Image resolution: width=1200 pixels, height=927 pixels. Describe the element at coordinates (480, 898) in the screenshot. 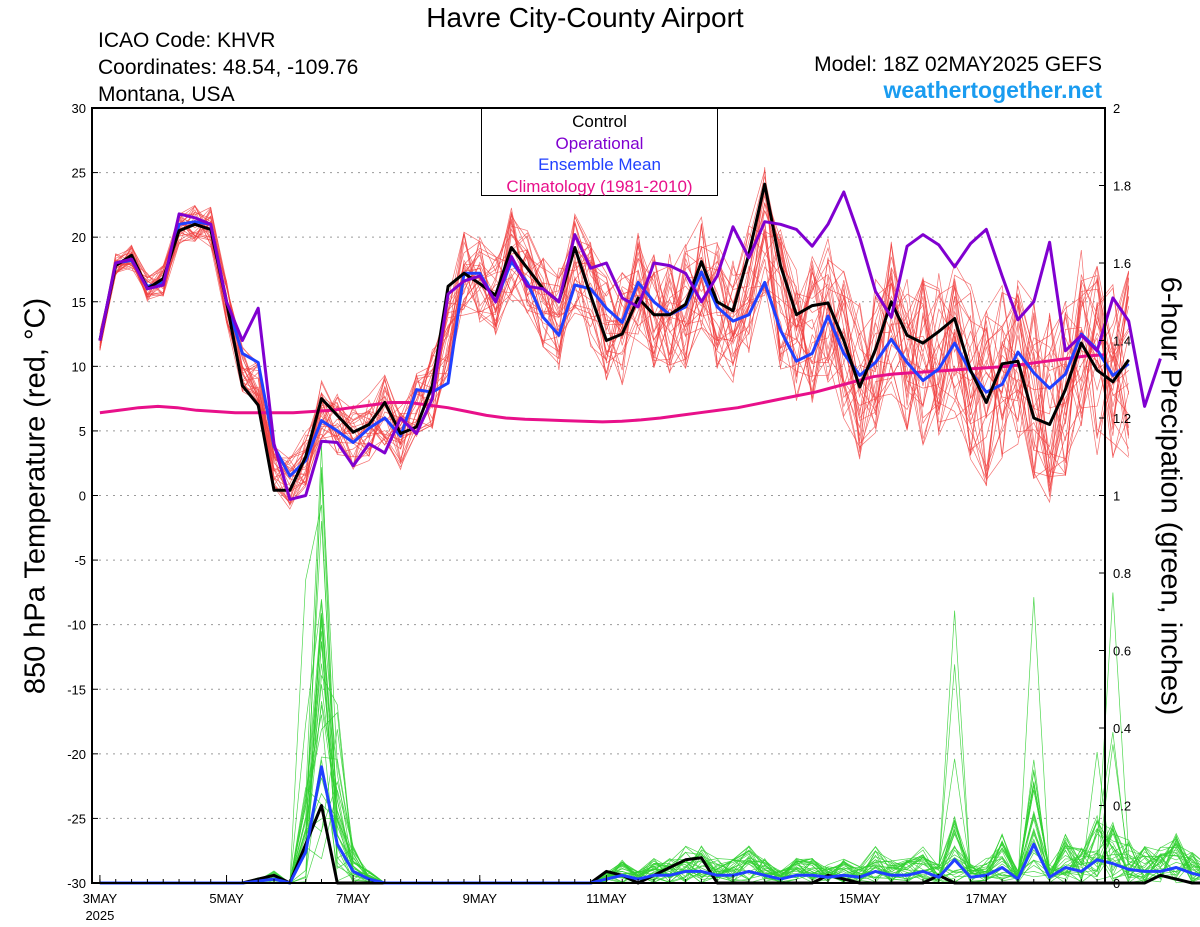

I see `x-tick-label: 9MAY` at that location.